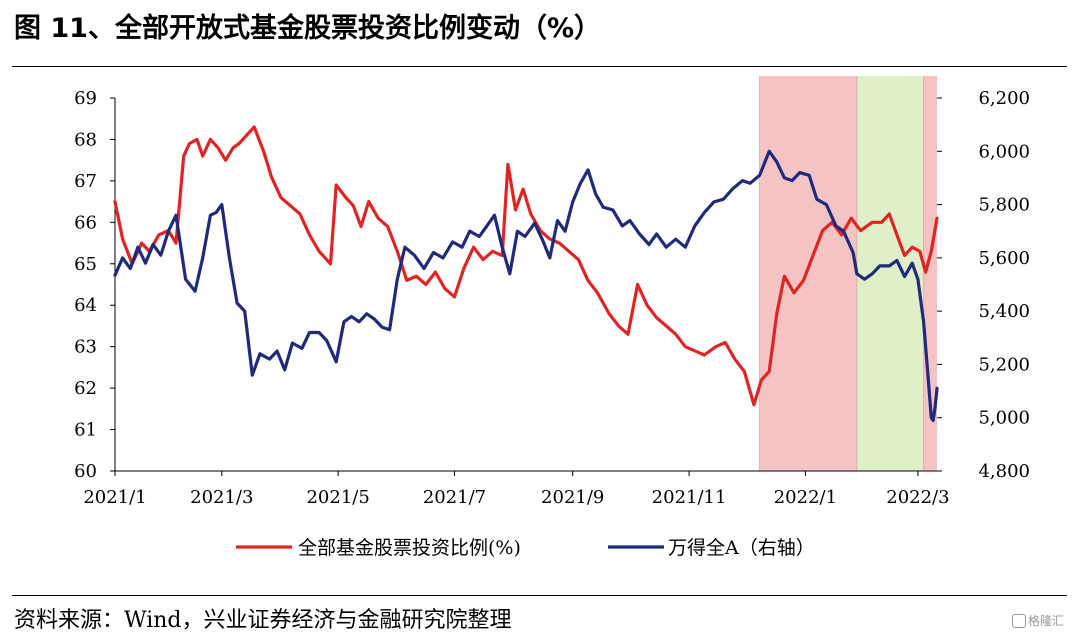 Image resolution: width=1080 pixels, height=640 pixels. Describe the element at coordinates (85, 347) in the screenshot. I see `left-tick-label: 63` at that location.